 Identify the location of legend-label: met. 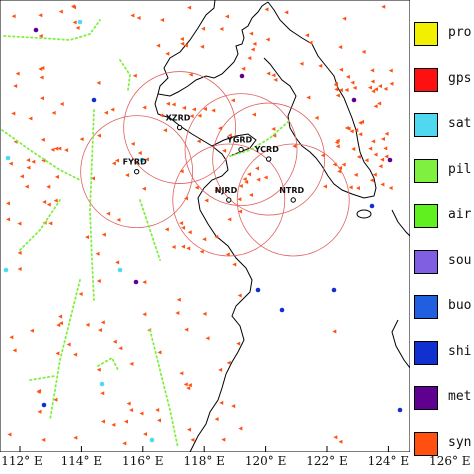
(460, 396).